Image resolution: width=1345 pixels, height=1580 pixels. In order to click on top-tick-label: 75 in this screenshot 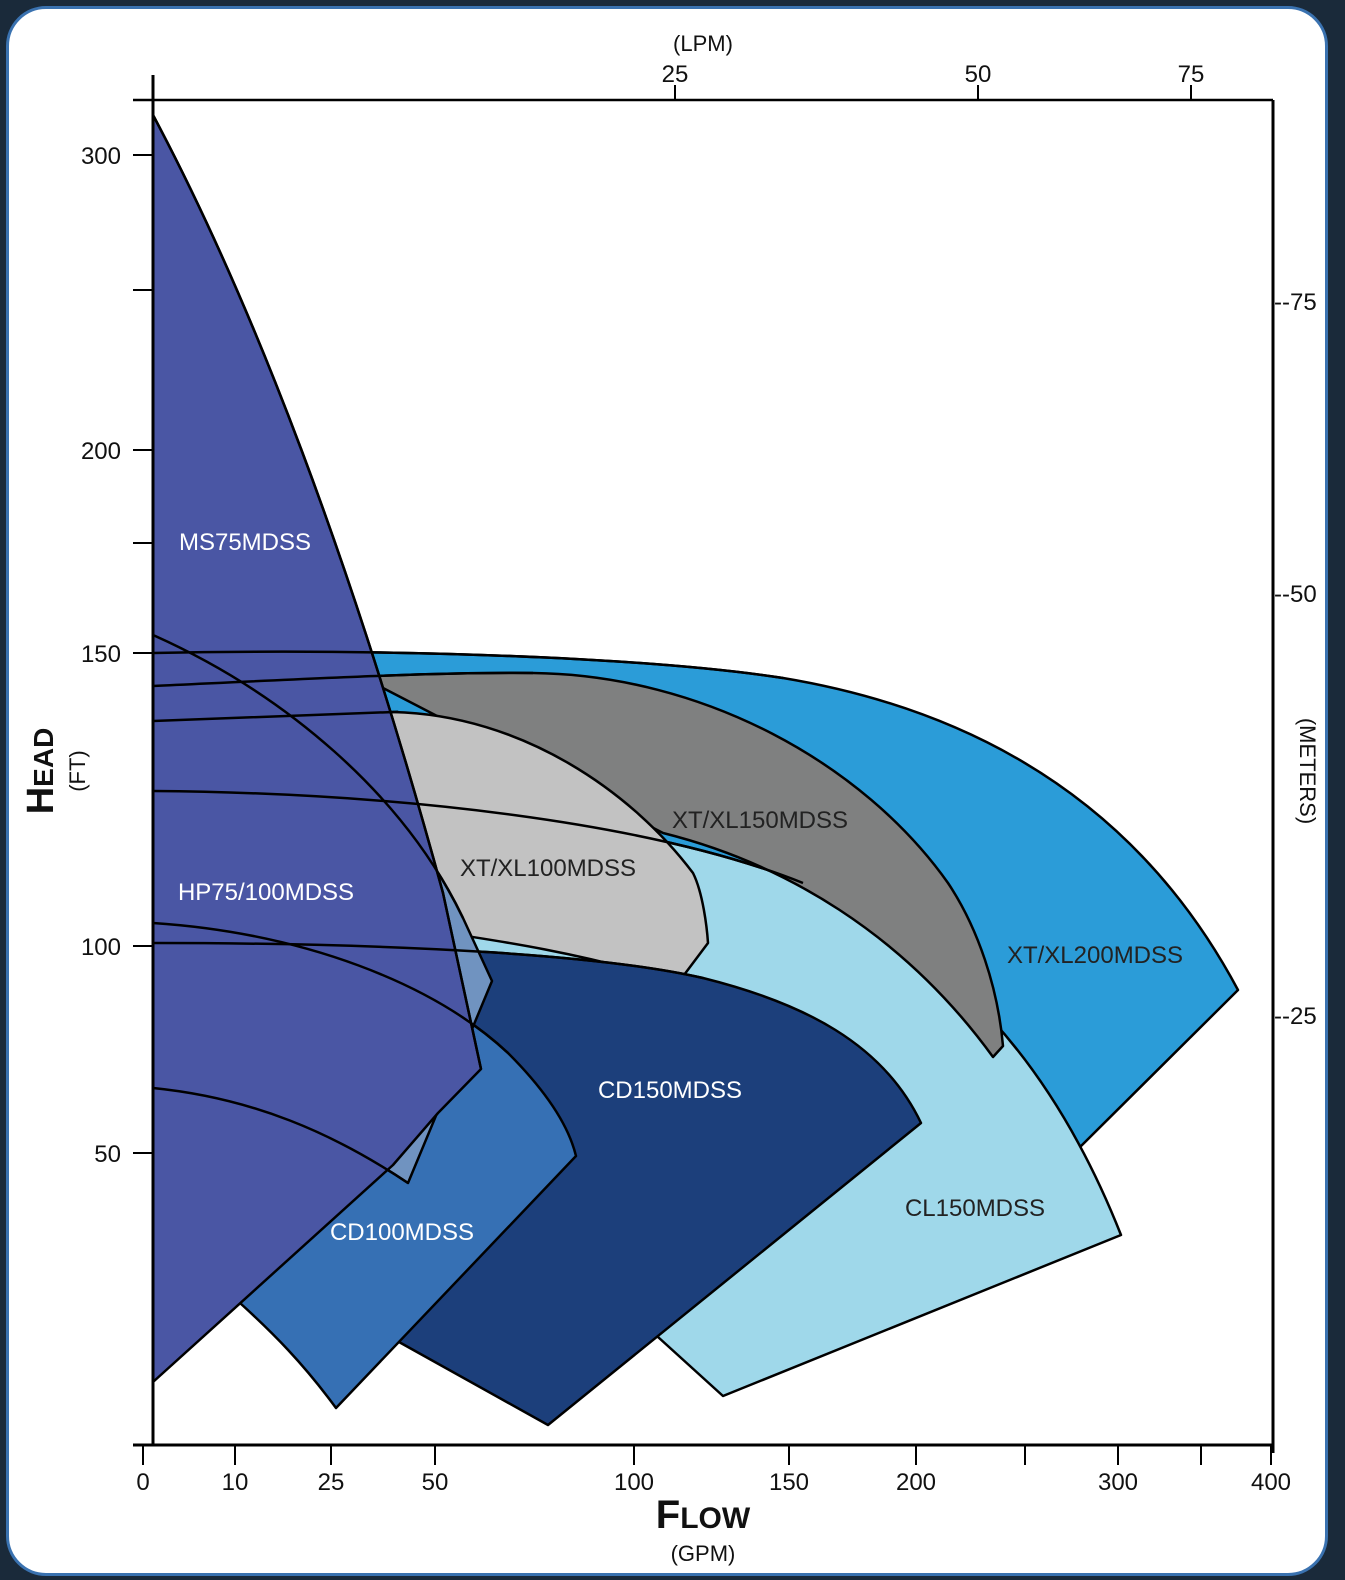, I will do `click(1191, 74)`.